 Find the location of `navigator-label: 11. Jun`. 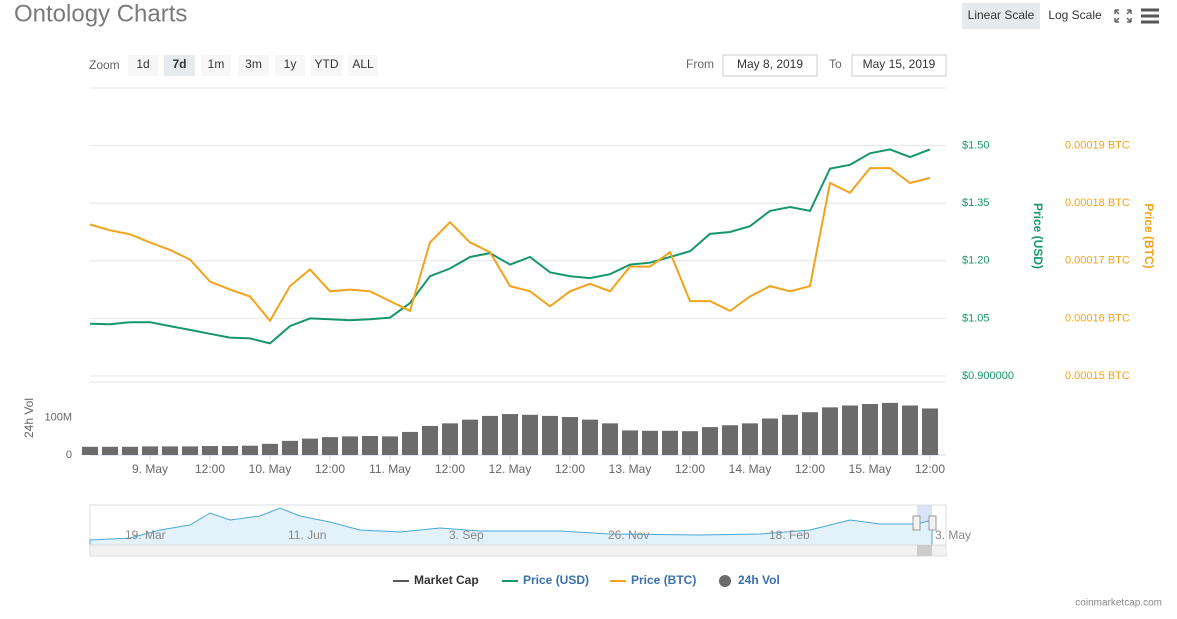

navigator-label: 11. Jun is located at coordinates (307, 535).